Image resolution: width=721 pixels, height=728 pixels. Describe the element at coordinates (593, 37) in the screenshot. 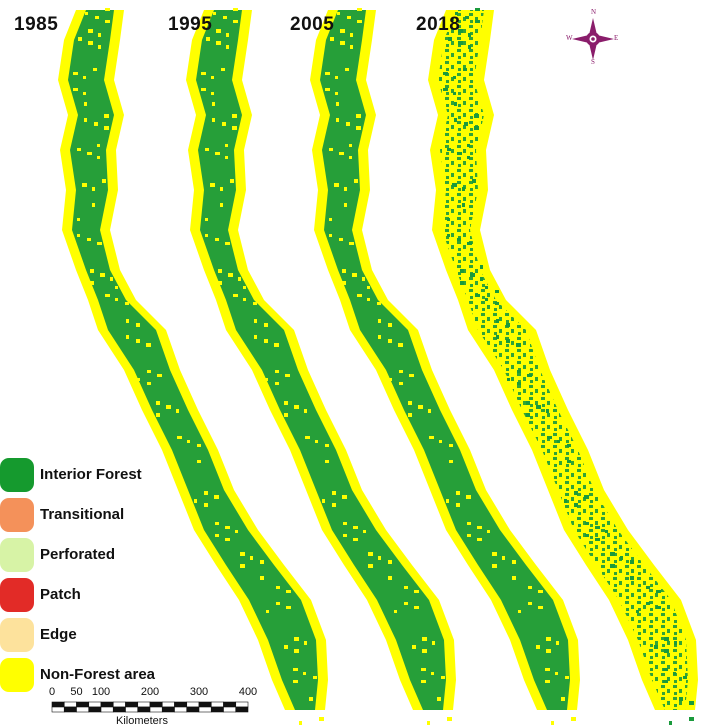

I see `north-arrow-compass: N S W E` at that location.